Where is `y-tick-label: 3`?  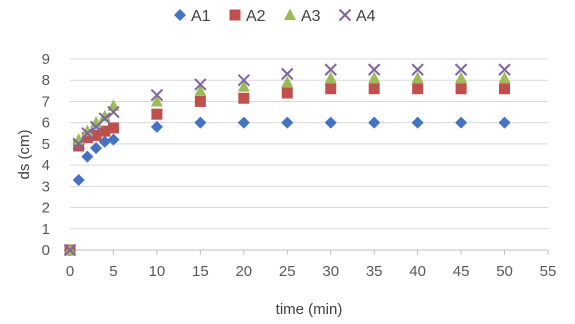
y-tick-label: 3 is located at coordinates (46, 186).